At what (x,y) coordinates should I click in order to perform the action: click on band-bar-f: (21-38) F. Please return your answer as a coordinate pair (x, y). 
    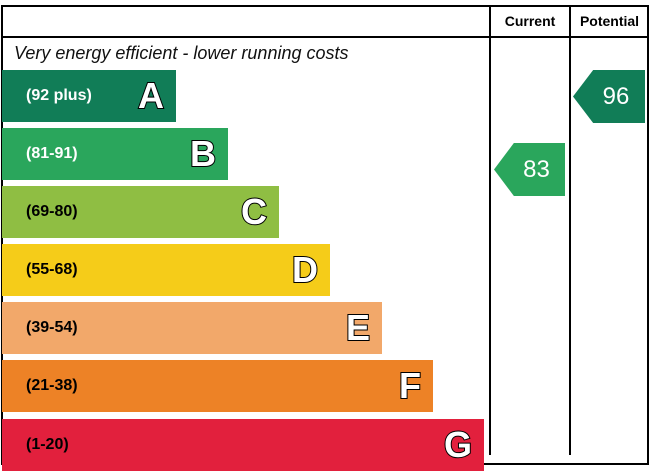
    Looking at the image, I should click on (217, 386).